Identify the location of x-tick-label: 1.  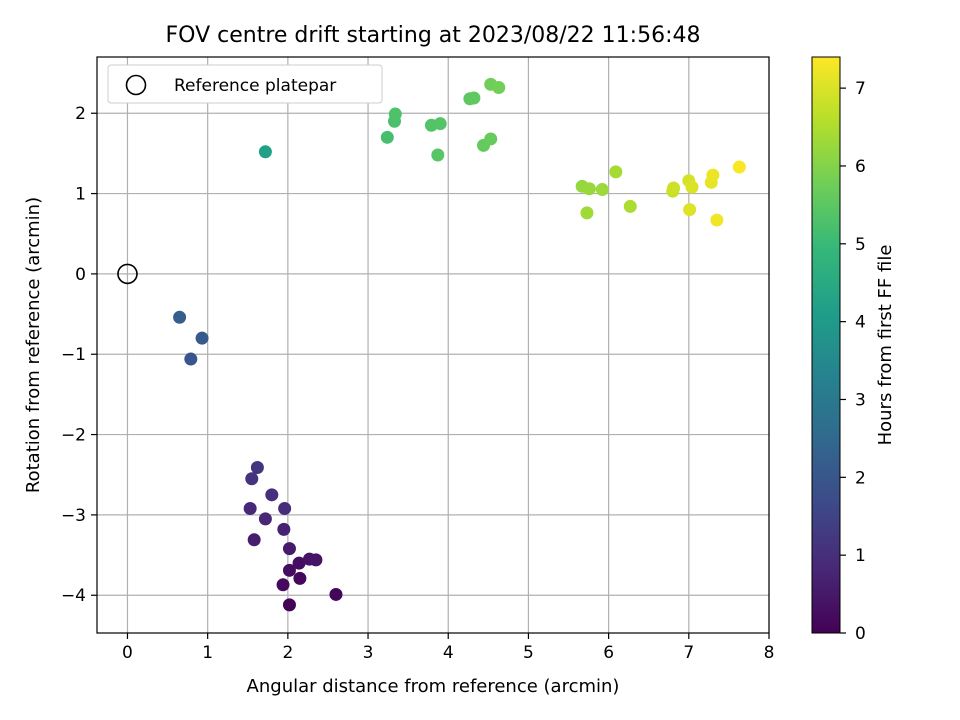
(207, 653).